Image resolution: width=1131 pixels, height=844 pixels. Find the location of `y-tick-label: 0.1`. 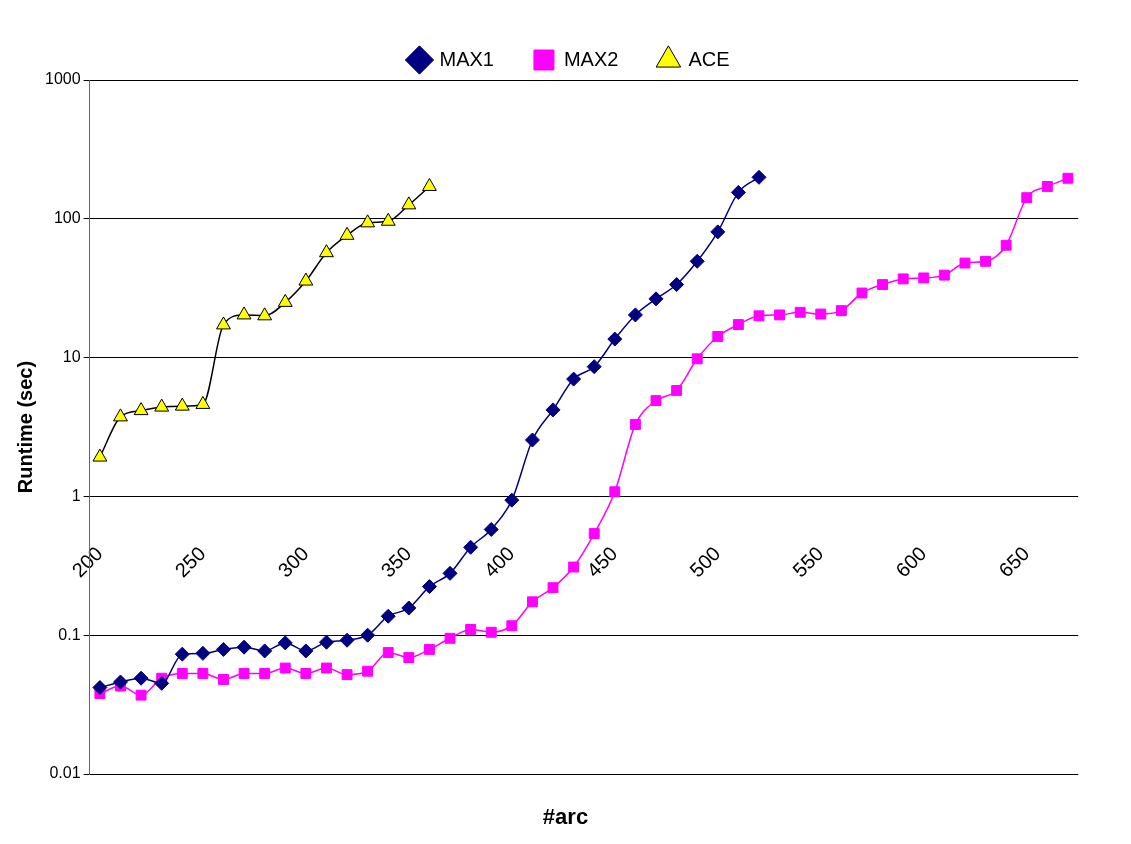

y-tick-label: 0.1 is located at coordinates (69, 634).